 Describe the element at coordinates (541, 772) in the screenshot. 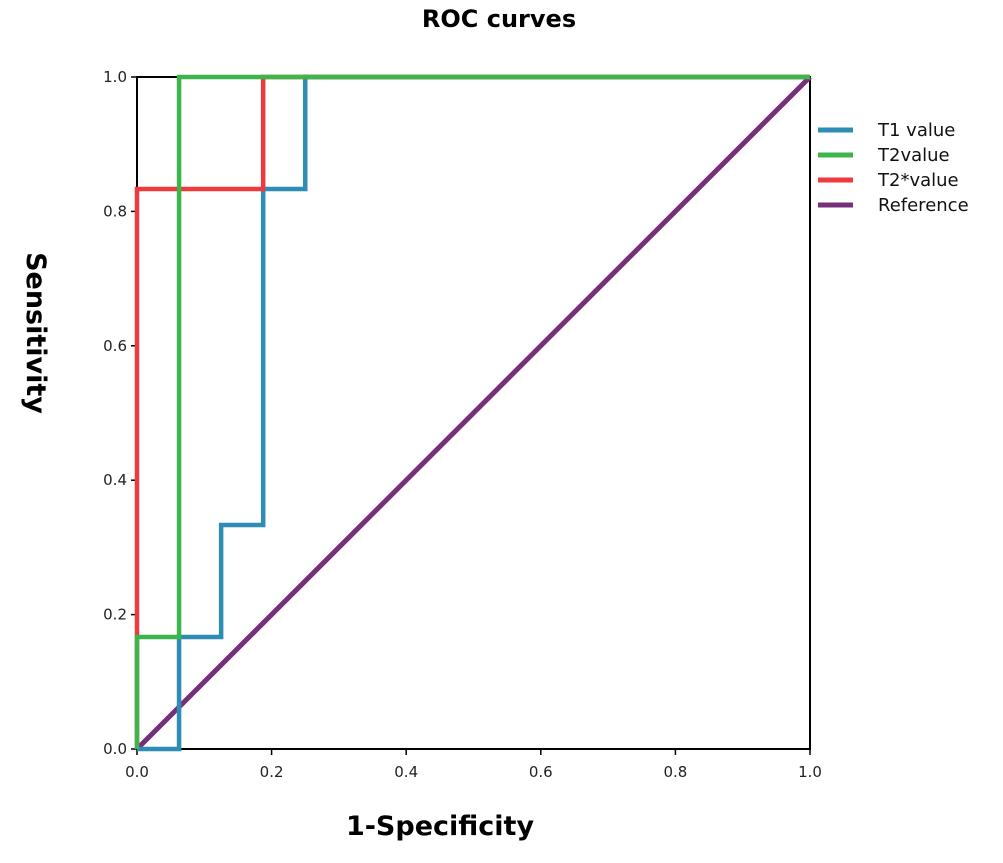

I see `x-tick-label: 0.6` at that location.